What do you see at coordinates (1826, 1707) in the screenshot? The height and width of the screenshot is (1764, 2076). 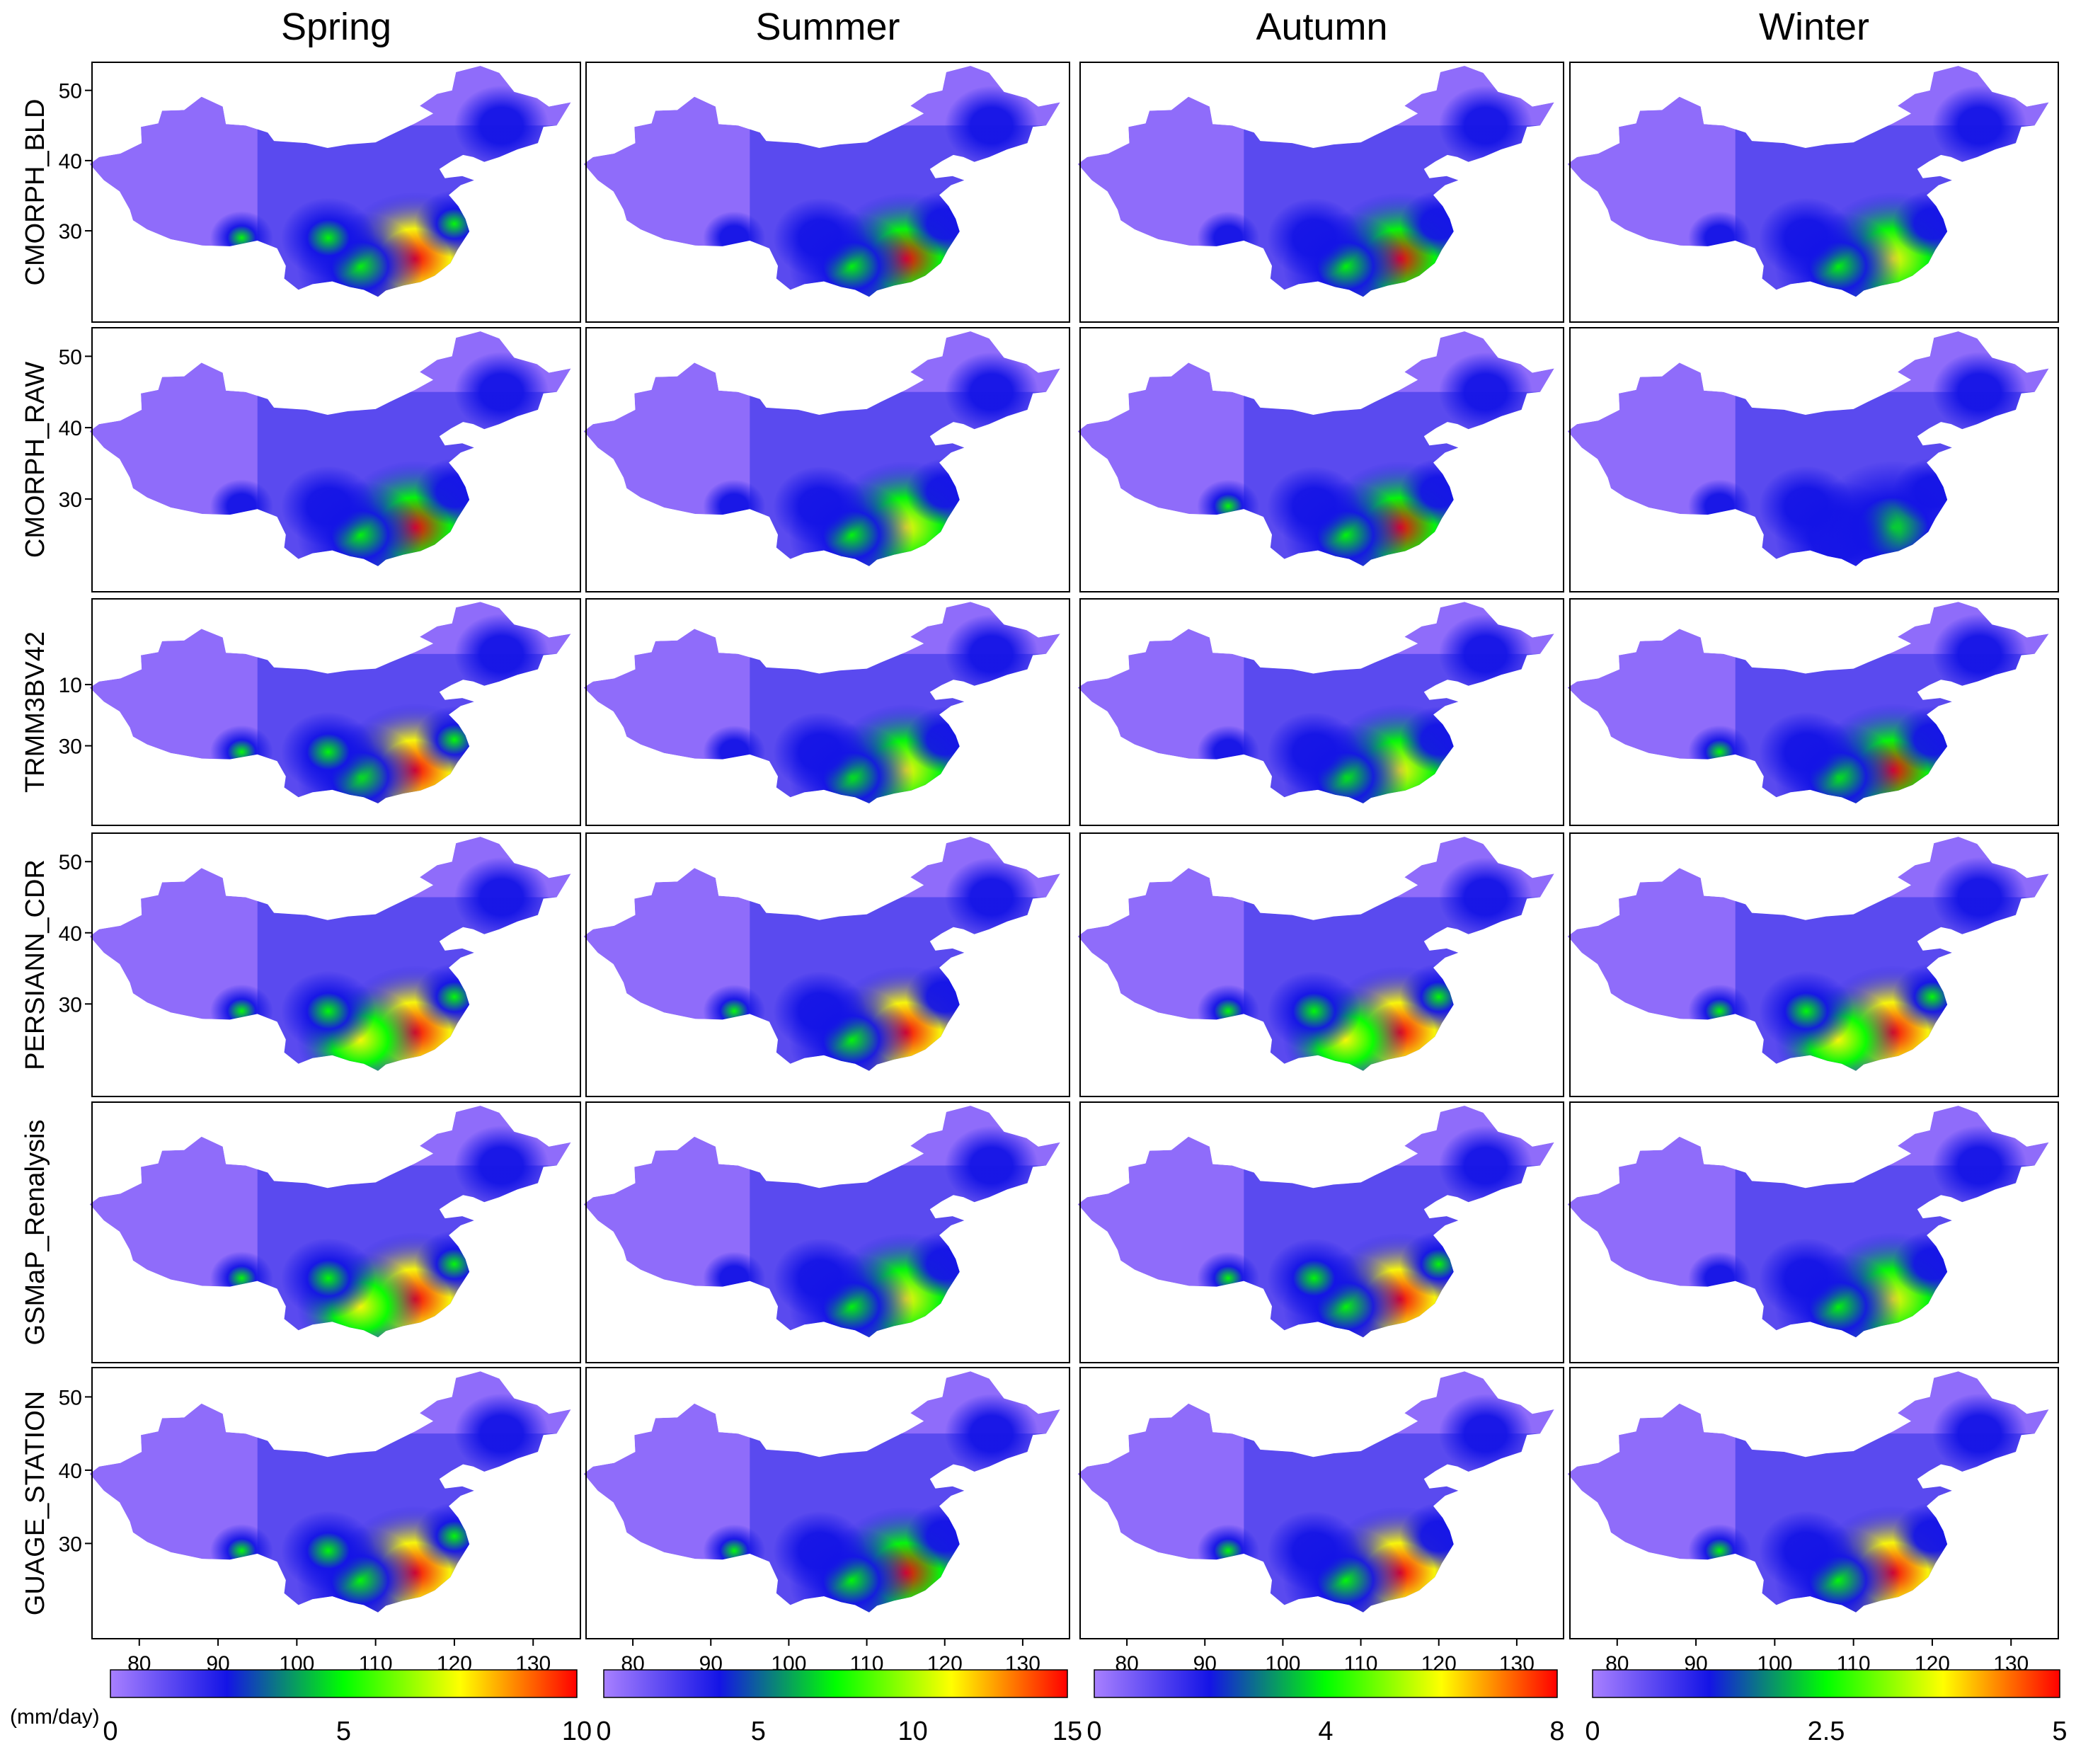 I see `colorbar-winter: 0 2.5 5` at bounding box center [1826, 1707].